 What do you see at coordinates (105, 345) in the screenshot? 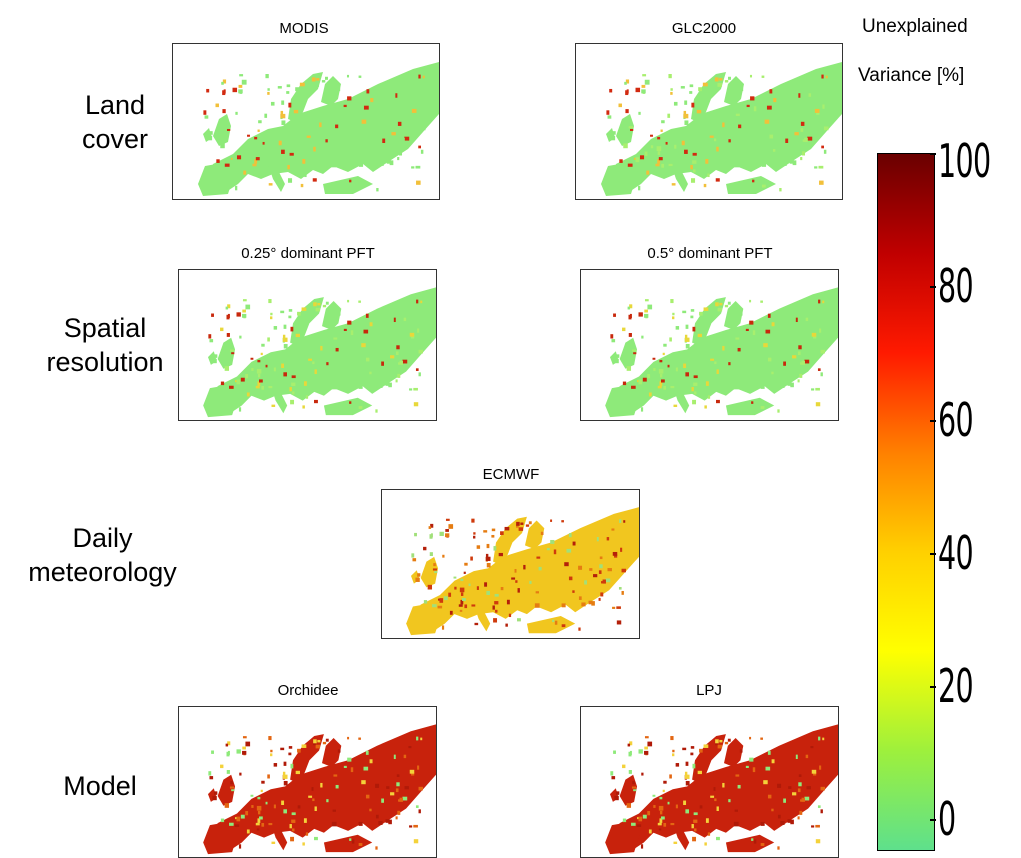
I see `row-label-spatial-resolution: Spatial resolution` at bounding box center [105, 345].